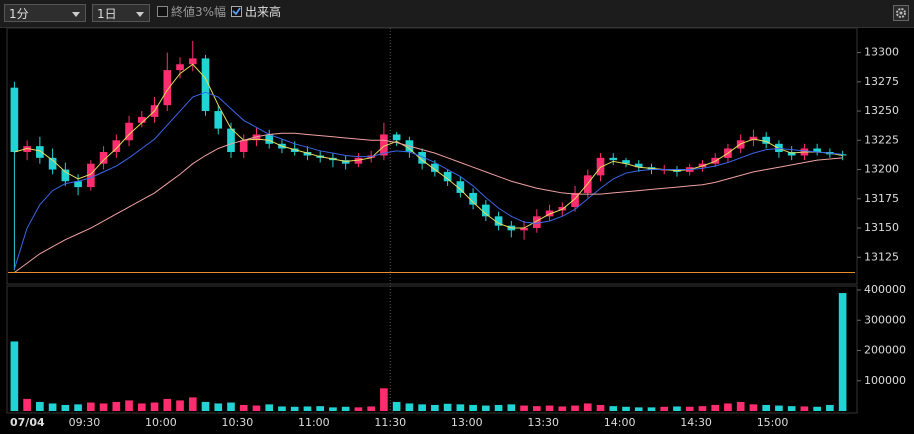 This screenshot has width=914, height=434. Describe the element at coordinates (885, 380) in the screenshot. I see `y-tick-label: 100000` at that location.